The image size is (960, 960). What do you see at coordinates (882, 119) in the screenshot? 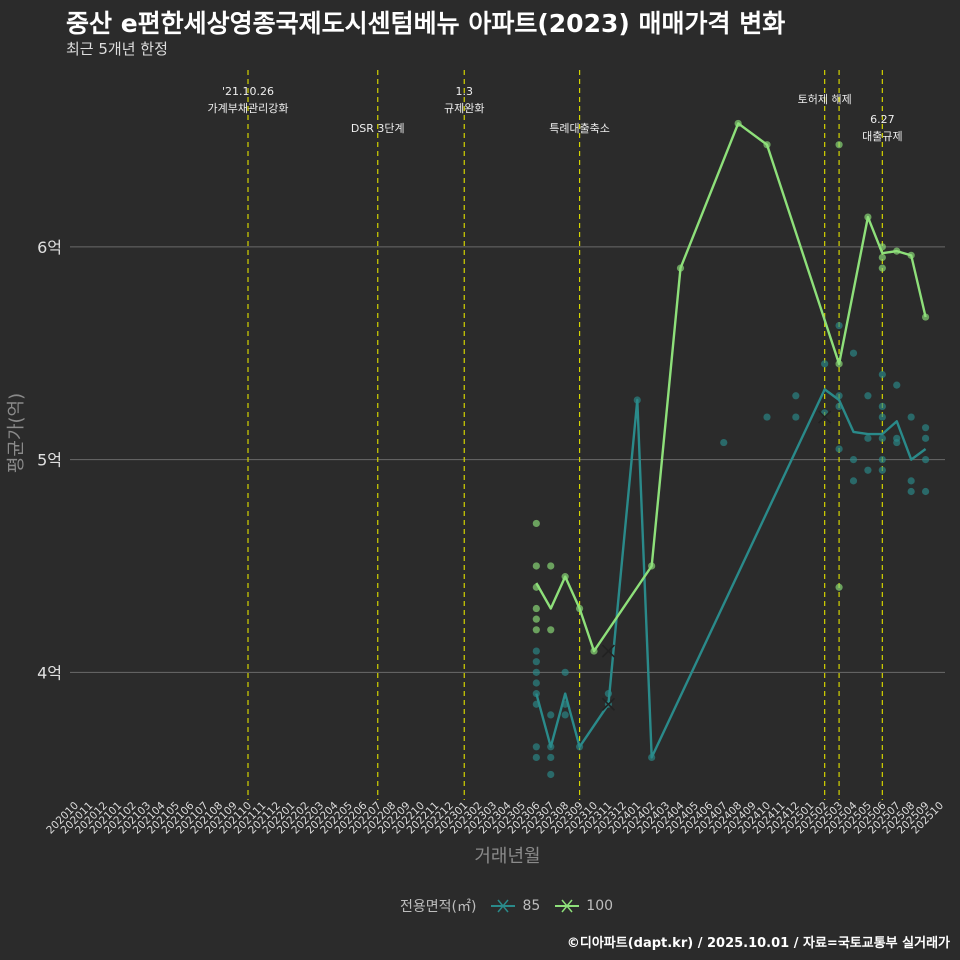
I see `event-label: 6.27` at bounding box center [882, 119].